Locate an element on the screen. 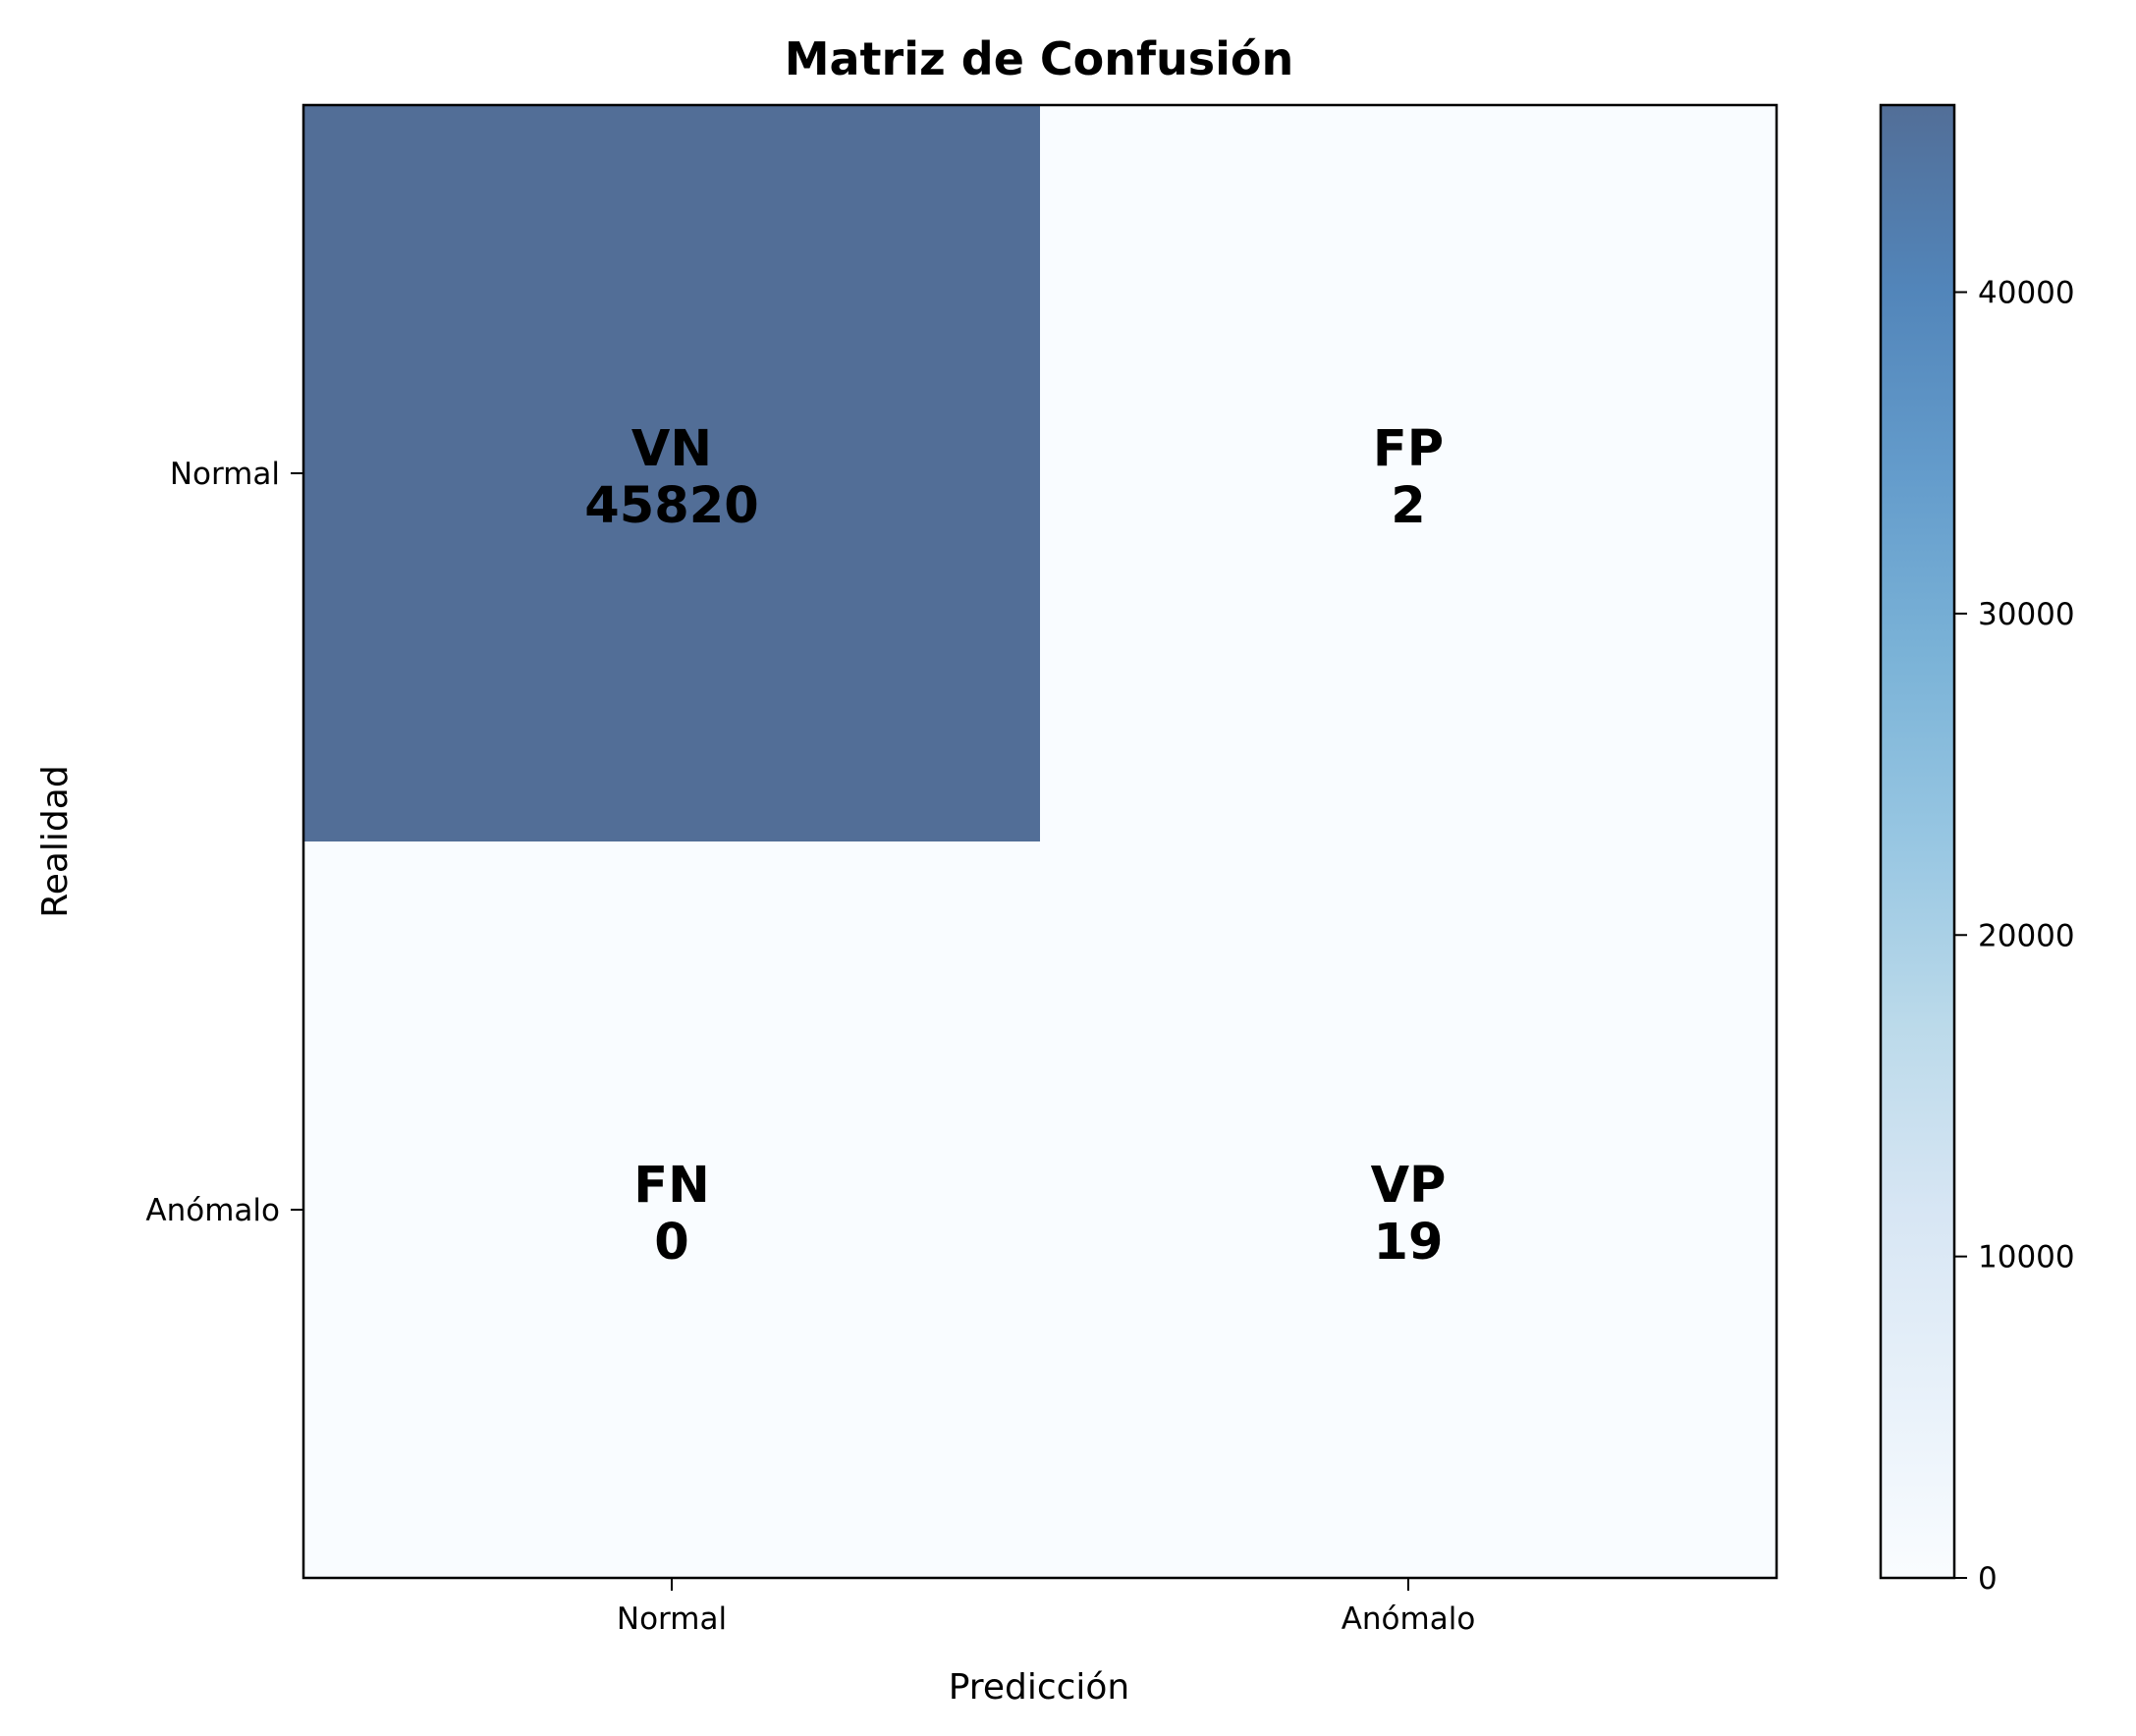  colorbar-gradient is located at coordinates (1918, 841).